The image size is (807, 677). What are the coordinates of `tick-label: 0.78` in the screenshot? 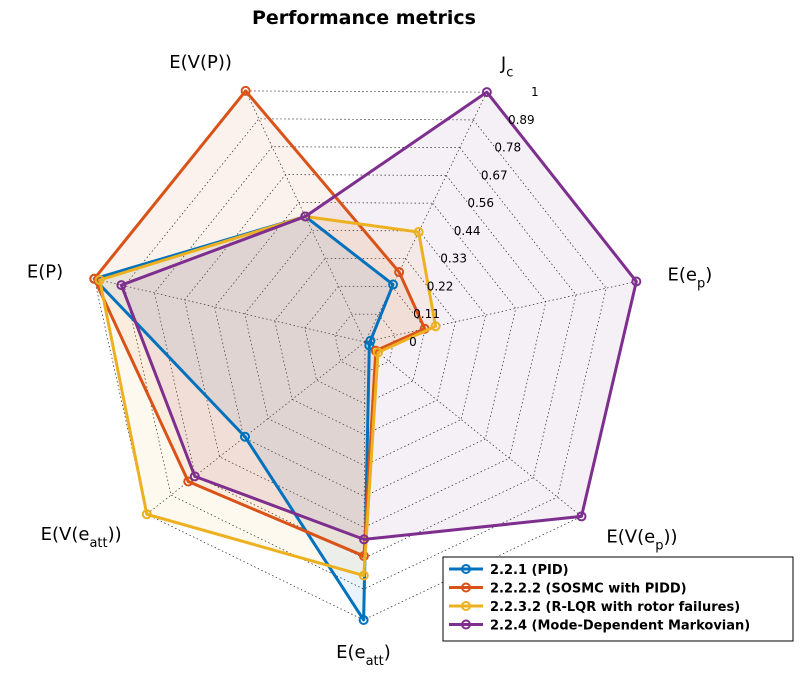 It's located at (507, 148).